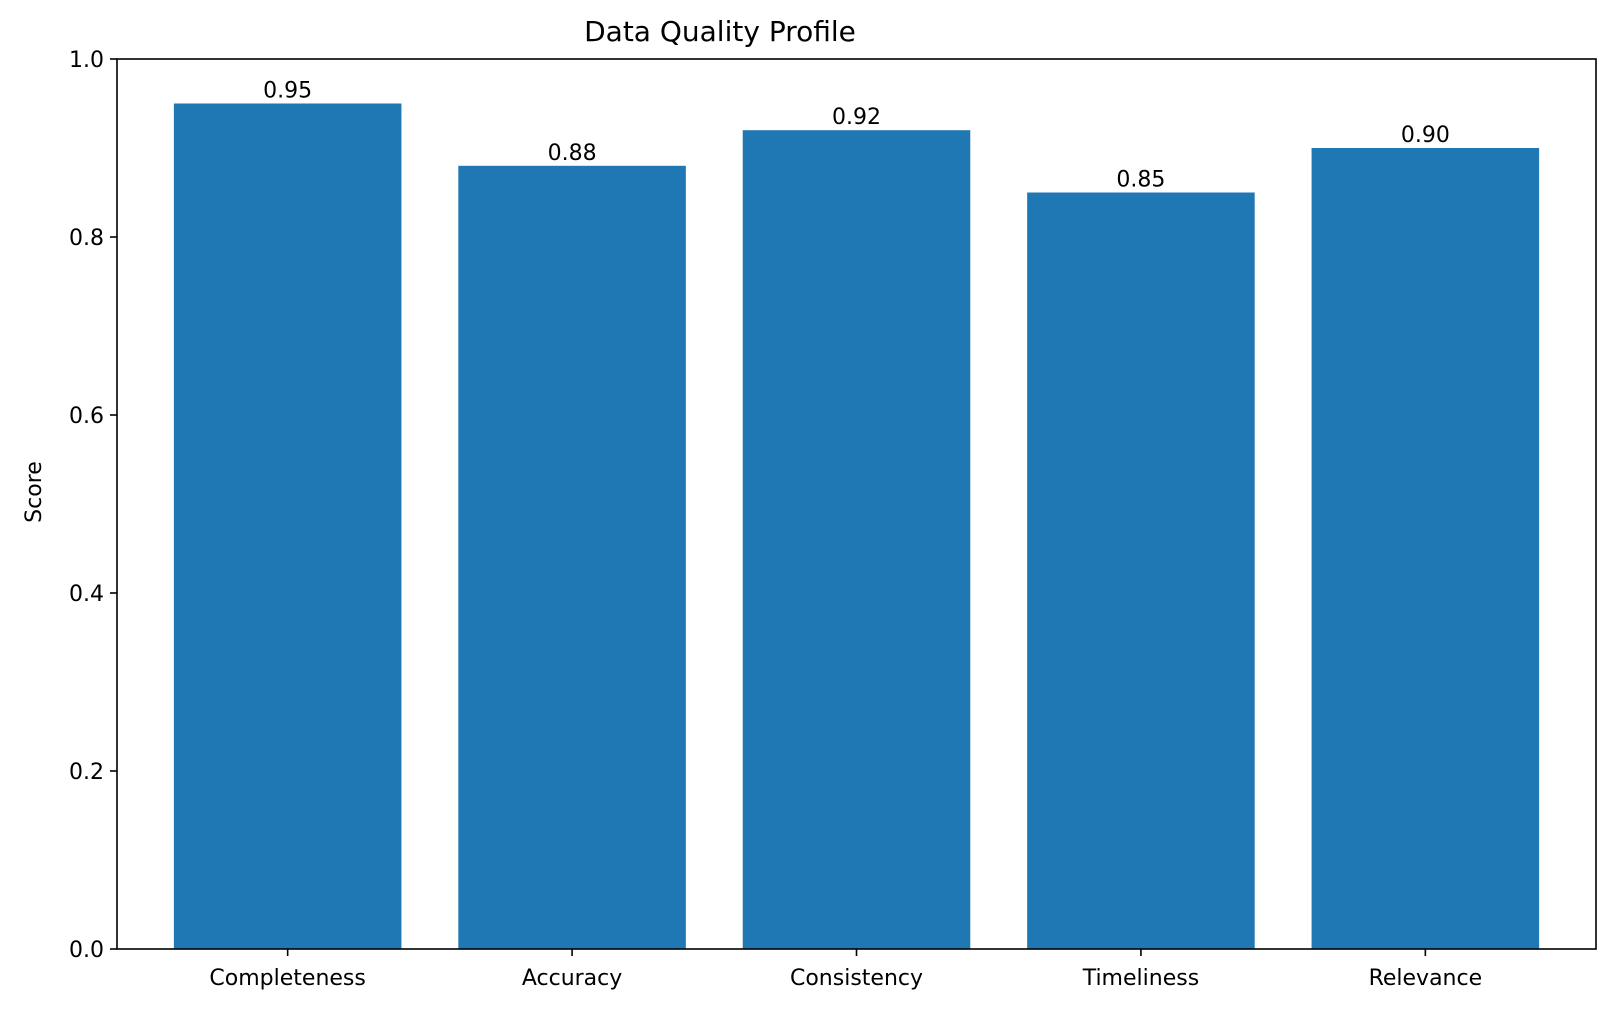  I want to click on data-labels-group: 0.95 0.88 0.92 0.85 0.90, so click(856, 136).